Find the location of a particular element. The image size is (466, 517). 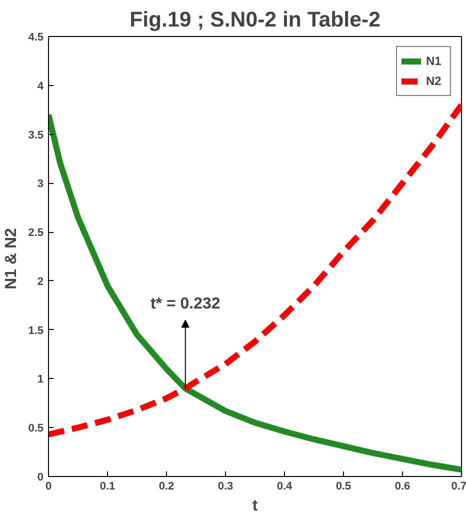

chart-title: Fig.19 ; S.N0-2 in Table-2 is located at coordinates (255, 20).